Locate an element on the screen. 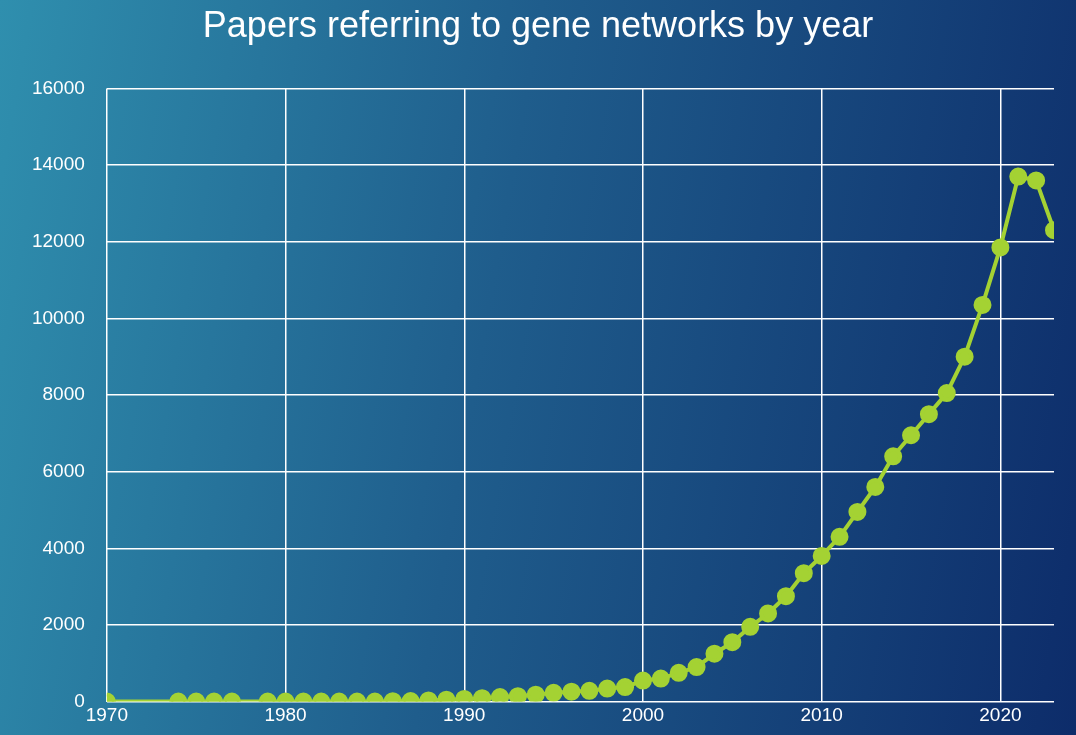 This screenshot has width=1076, height=735. y-tick-label: 12000 is located at coordinates (58, 240).